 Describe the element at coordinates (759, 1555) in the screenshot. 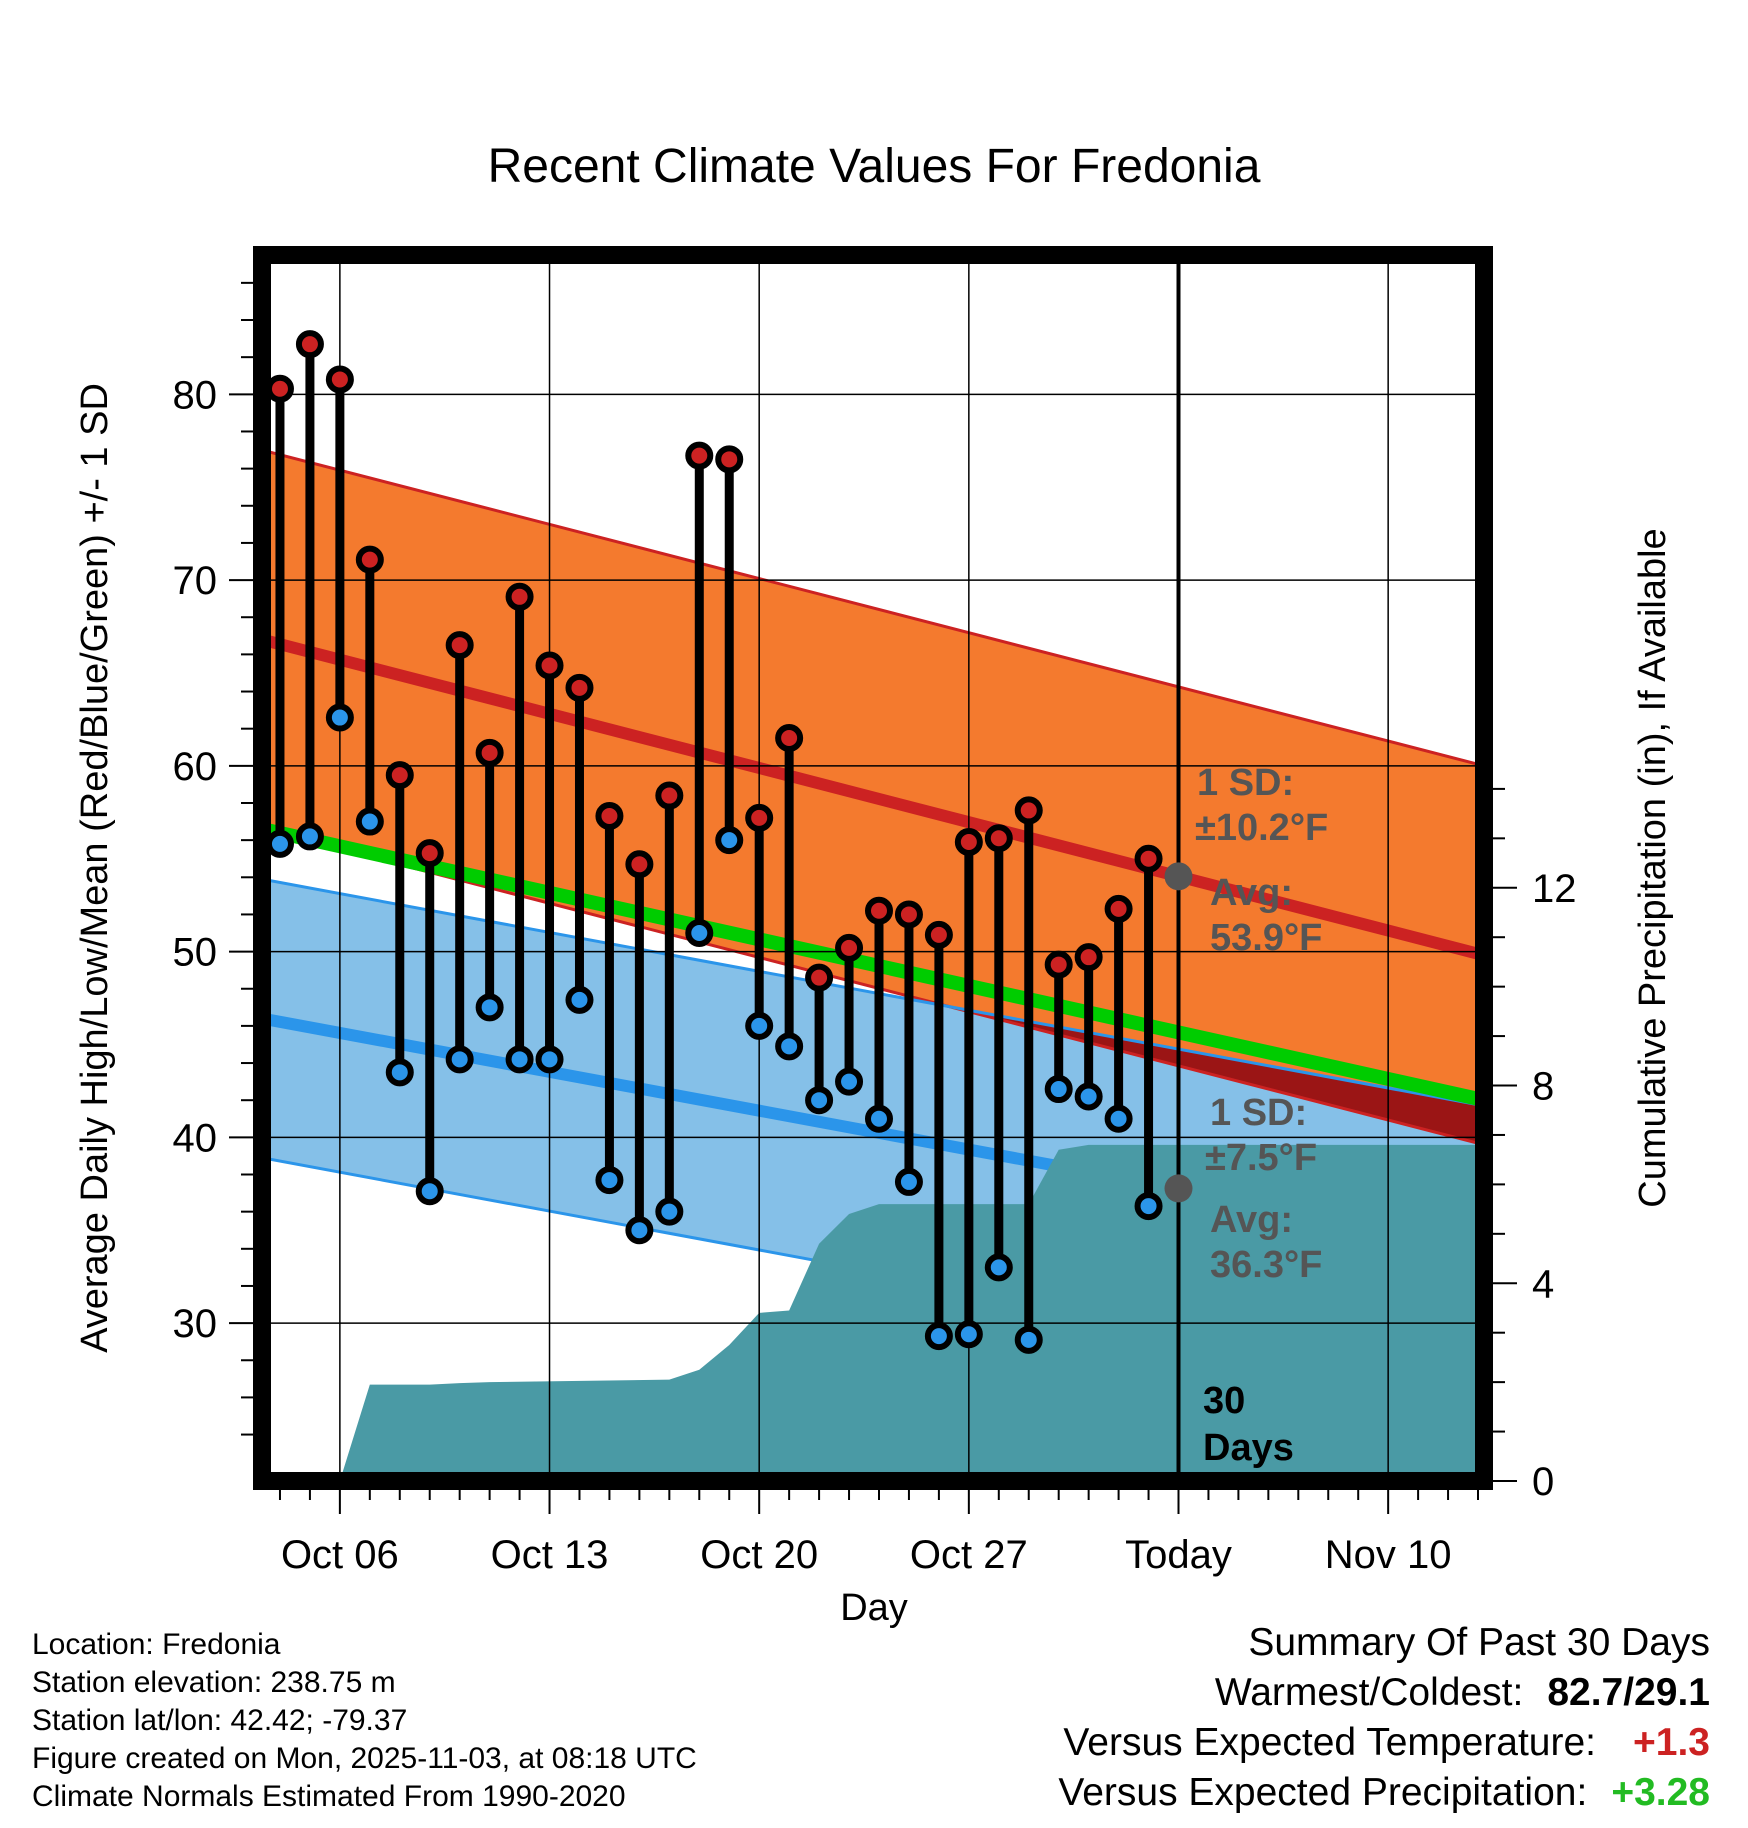

I see `x-tick-label: Oct 20` at that location.